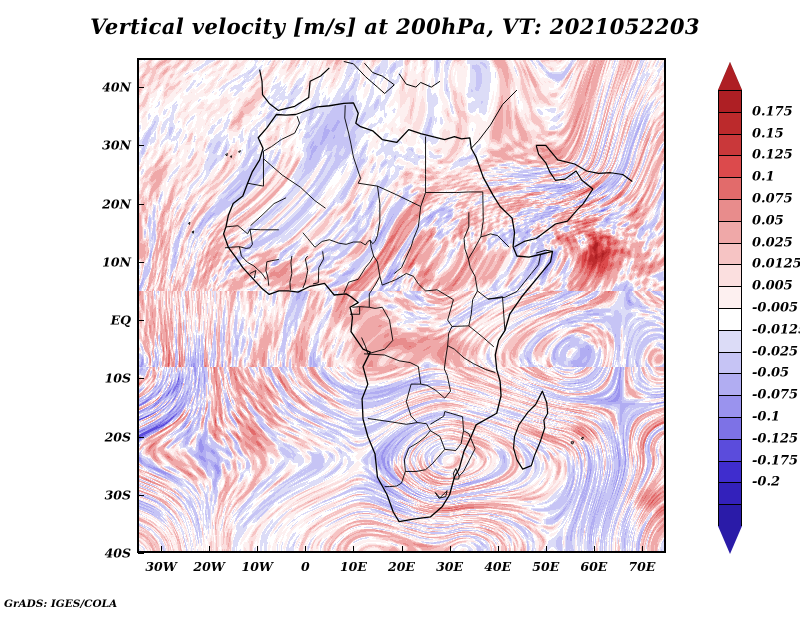 Image resolution: width=800 pixels, height=618 pixels. Describe the element at coordinates (61, 604) in the screenshot. I see `grads-credit: GrADS: IGES/COLA` at that location.